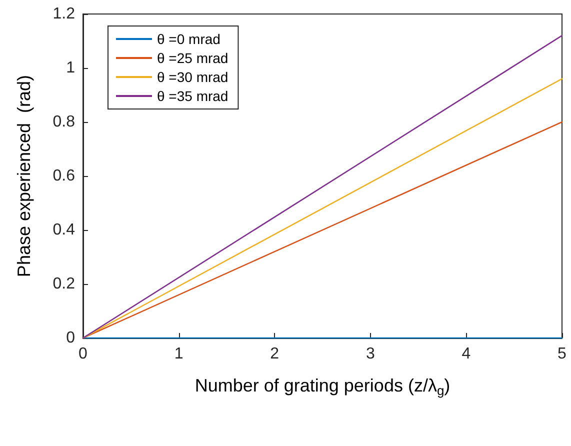 The height and width of the screenshot is (446, 571). Describe the element at coordinates (192, 58) in the screenshot. I see `legend-label: θ =25 mrad` at that location.